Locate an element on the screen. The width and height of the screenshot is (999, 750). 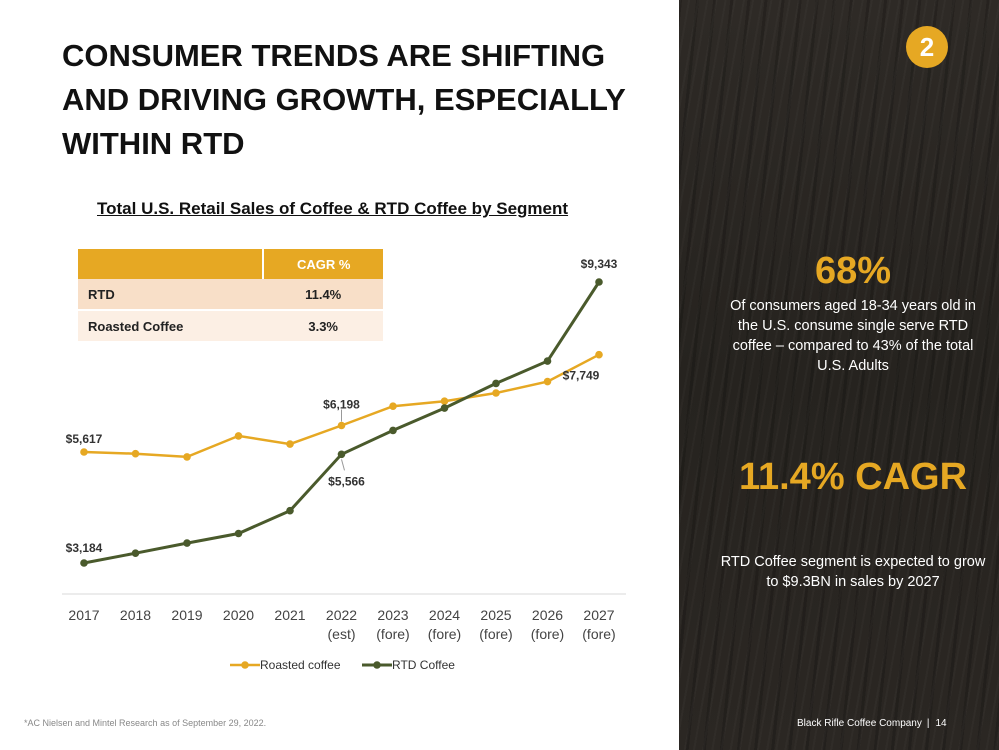
x-tick-label: 2024 (fore) is located at coordinates (444, 624).